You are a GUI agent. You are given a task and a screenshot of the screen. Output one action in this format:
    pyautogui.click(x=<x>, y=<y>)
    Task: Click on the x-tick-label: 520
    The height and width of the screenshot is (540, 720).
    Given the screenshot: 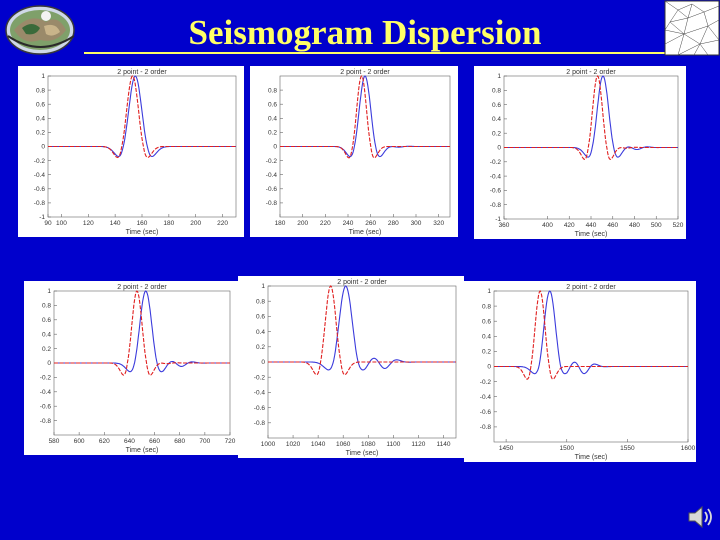 What is the action you would take?
    pyautogui.click(x=678, y=225)
    